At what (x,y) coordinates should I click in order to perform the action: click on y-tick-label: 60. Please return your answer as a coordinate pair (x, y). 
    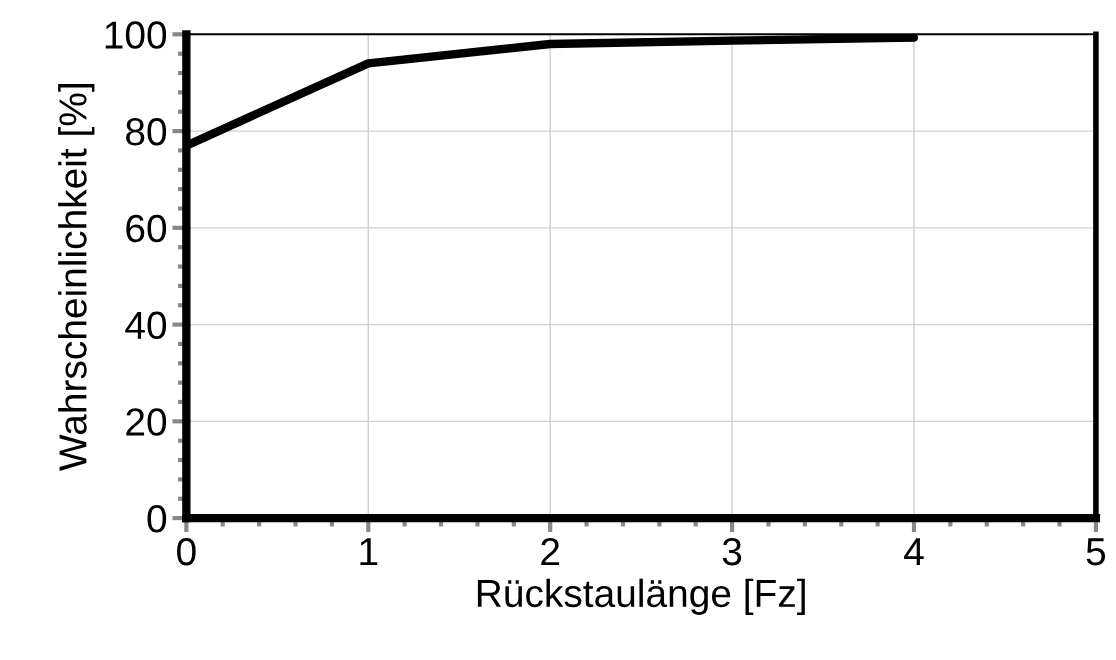
    Looking at the image, I should click on (146, 228).